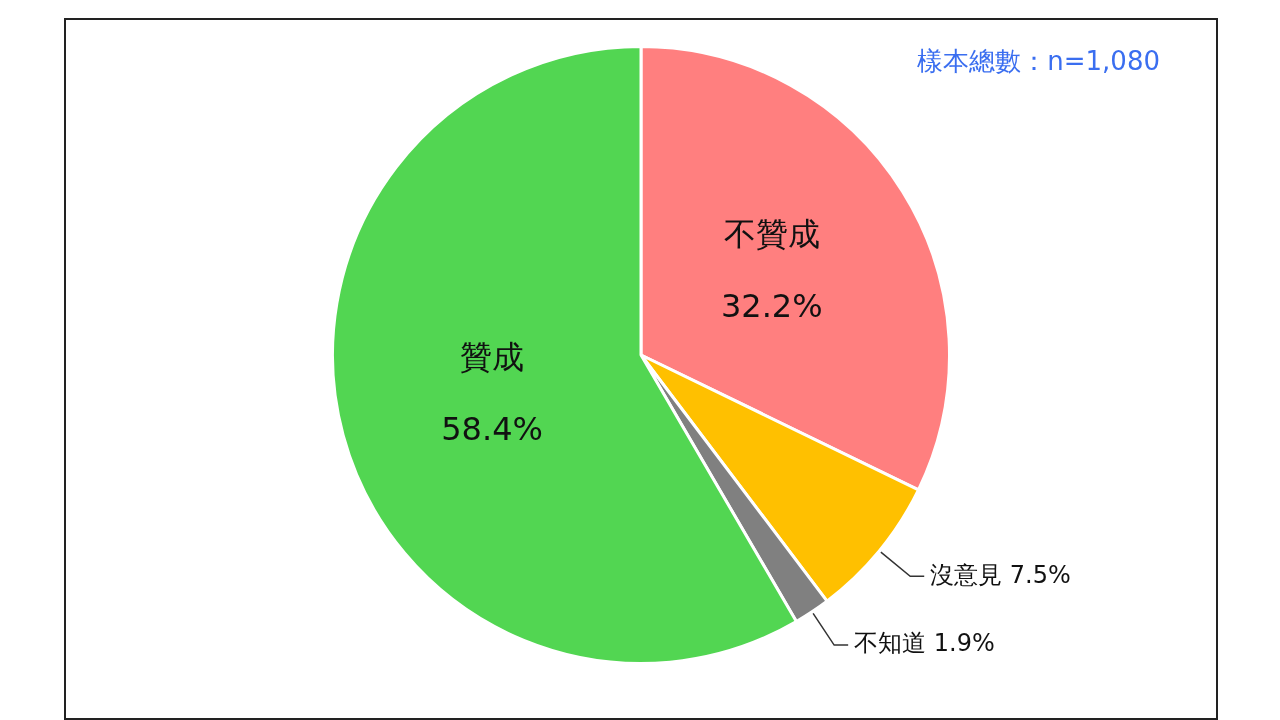 This screenshot has width=1280, height=720. I want to click on slice-label: 贊成, so click(492, 356).